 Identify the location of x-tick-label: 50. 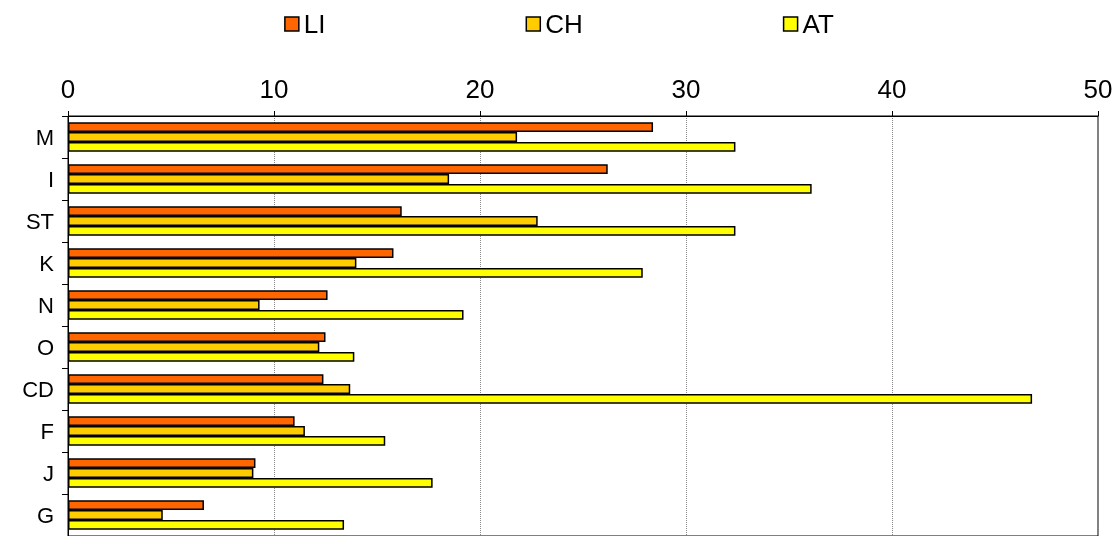
(1098, 89).